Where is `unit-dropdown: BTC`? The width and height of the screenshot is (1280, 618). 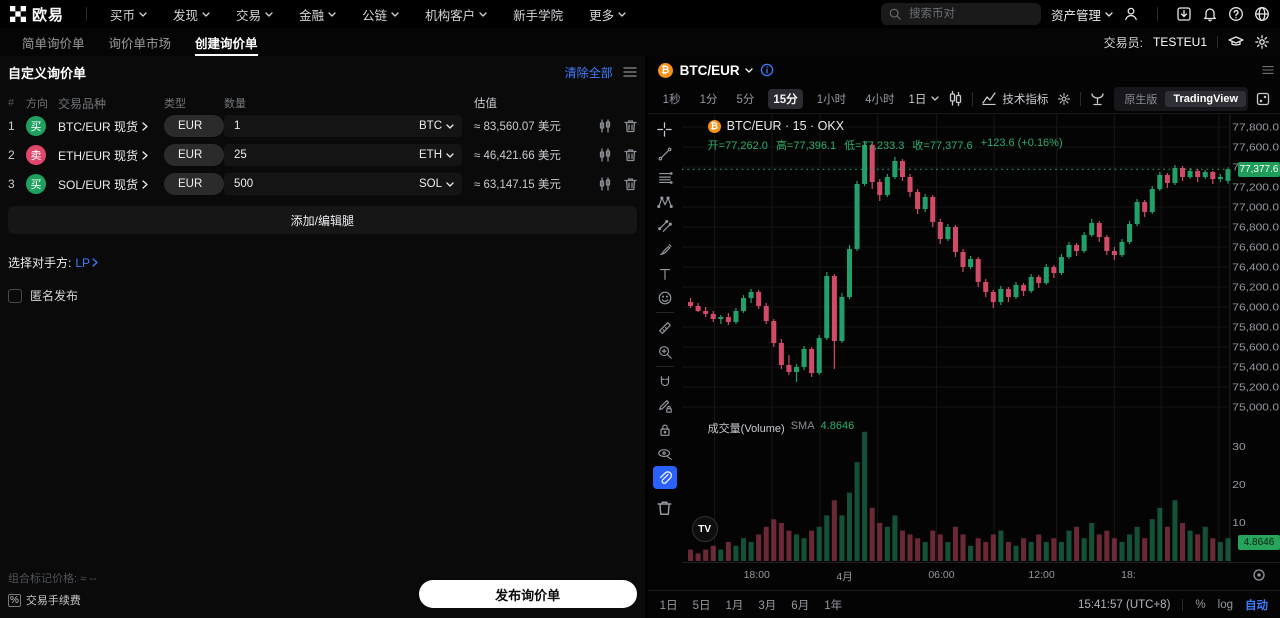
unit-dropdown: BTC is located at coordinates (436, 126).